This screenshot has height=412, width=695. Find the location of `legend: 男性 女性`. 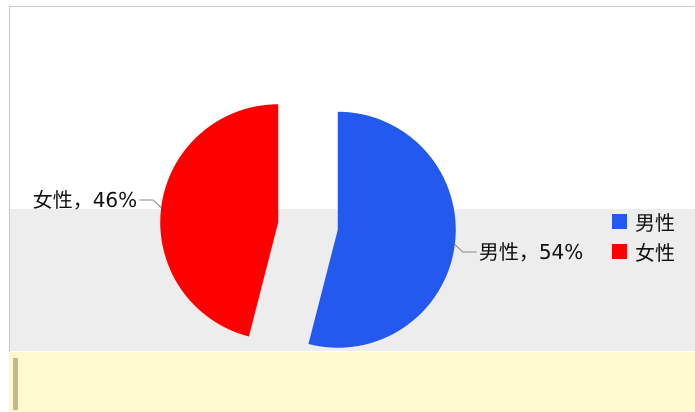

legend: 男性 女性 is located at coordinates (643, 236).